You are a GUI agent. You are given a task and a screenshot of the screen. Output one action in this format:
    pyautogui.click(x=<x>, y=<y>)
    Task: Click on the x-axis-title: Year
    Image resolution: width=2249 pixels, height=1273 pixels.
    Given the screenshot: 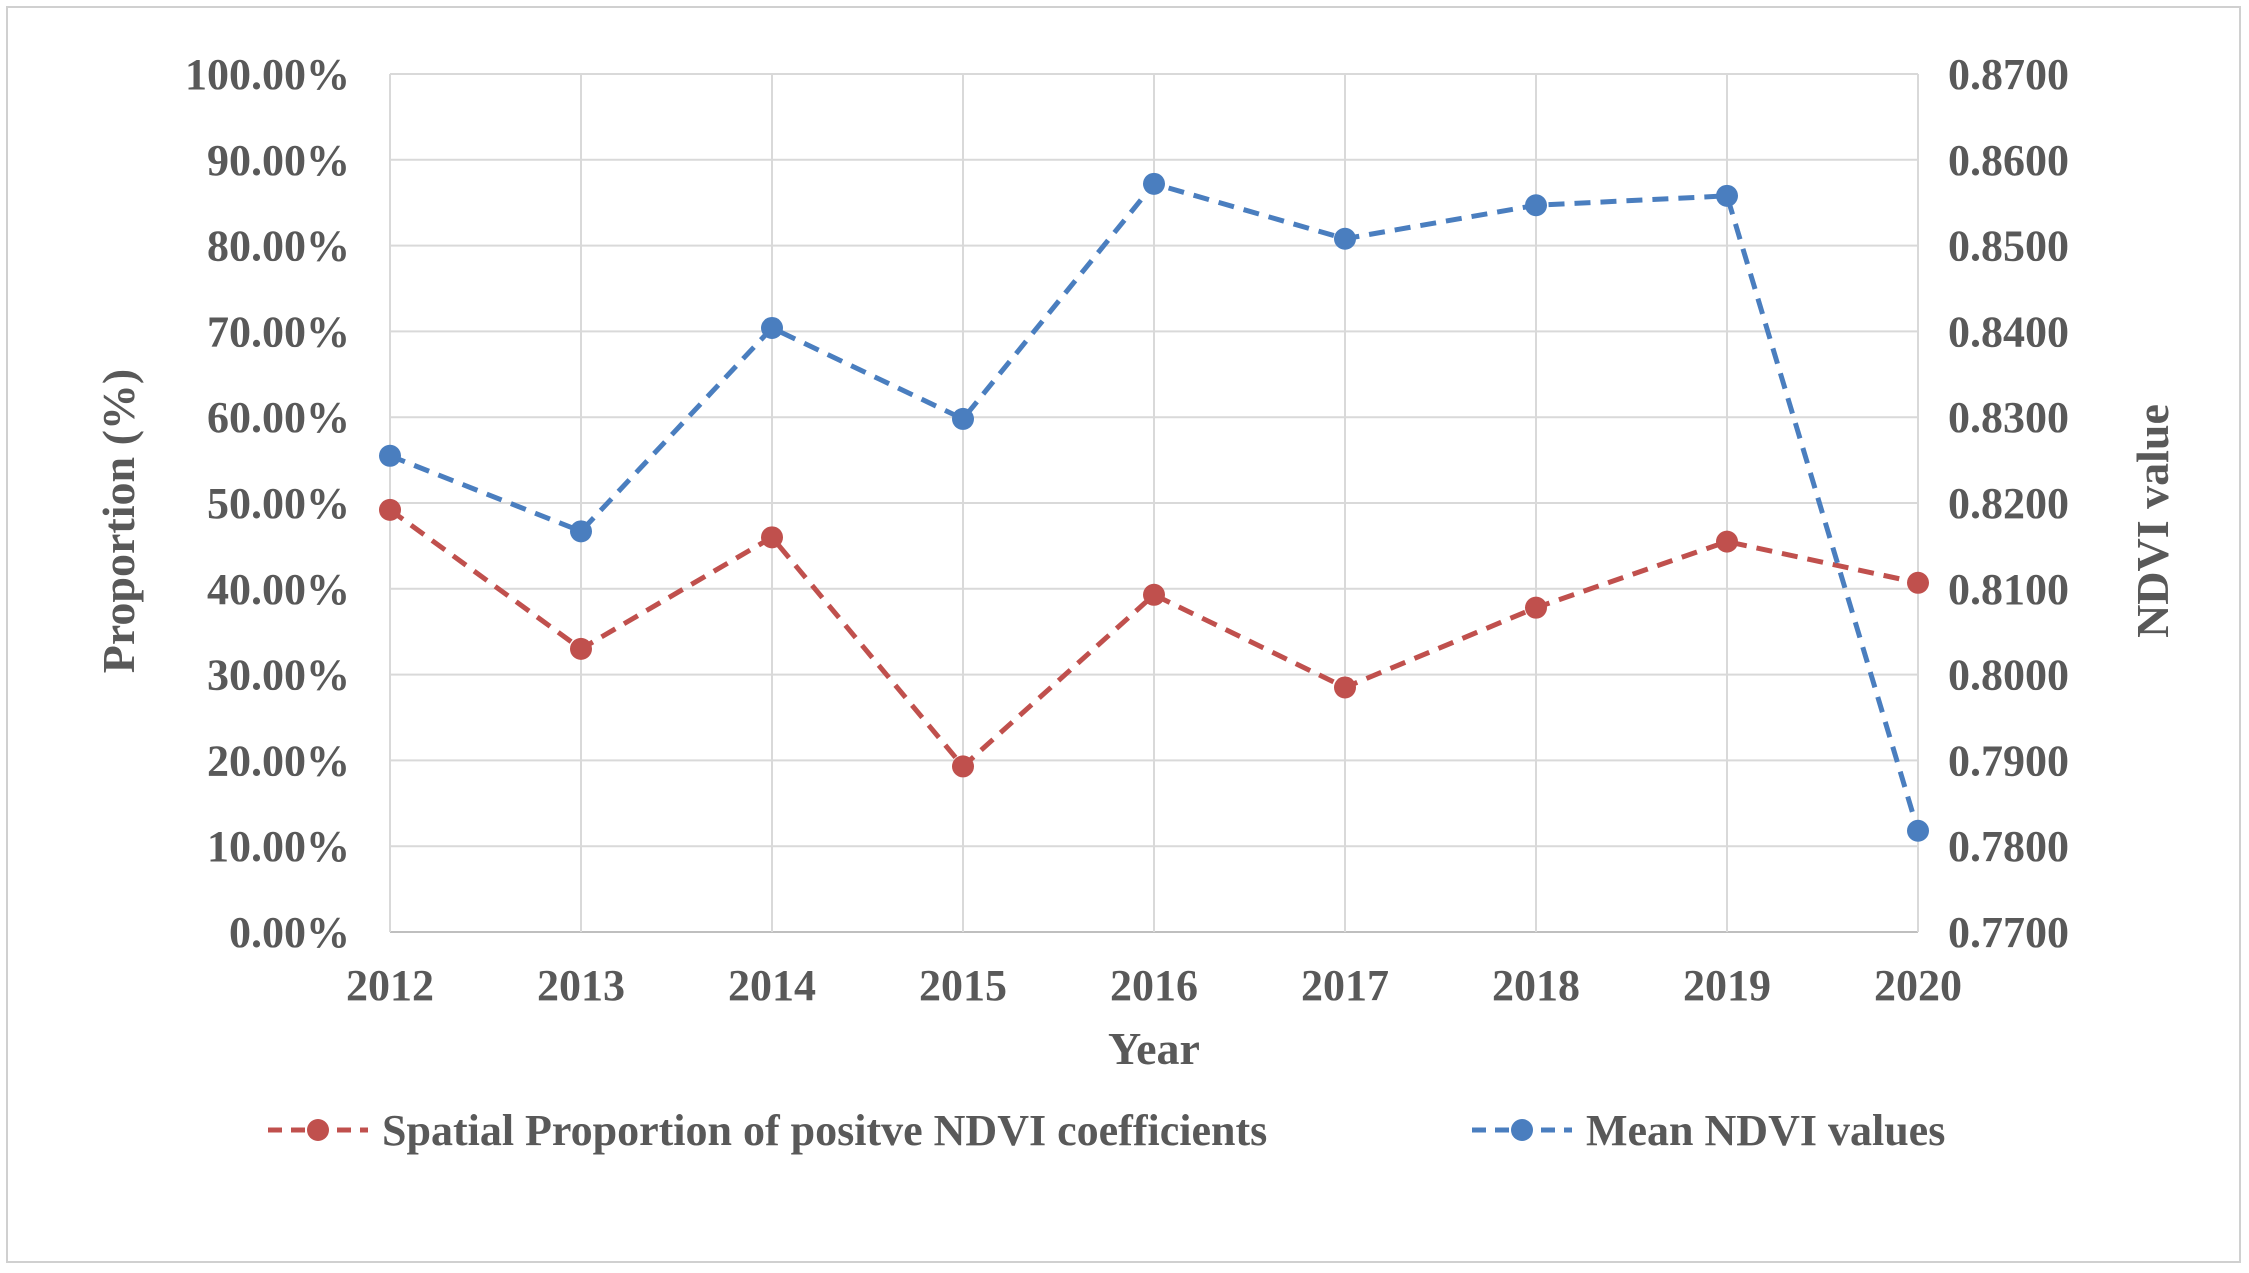 What is the action you would take?
    pyautogui.click(x=1154, y=1048)
    